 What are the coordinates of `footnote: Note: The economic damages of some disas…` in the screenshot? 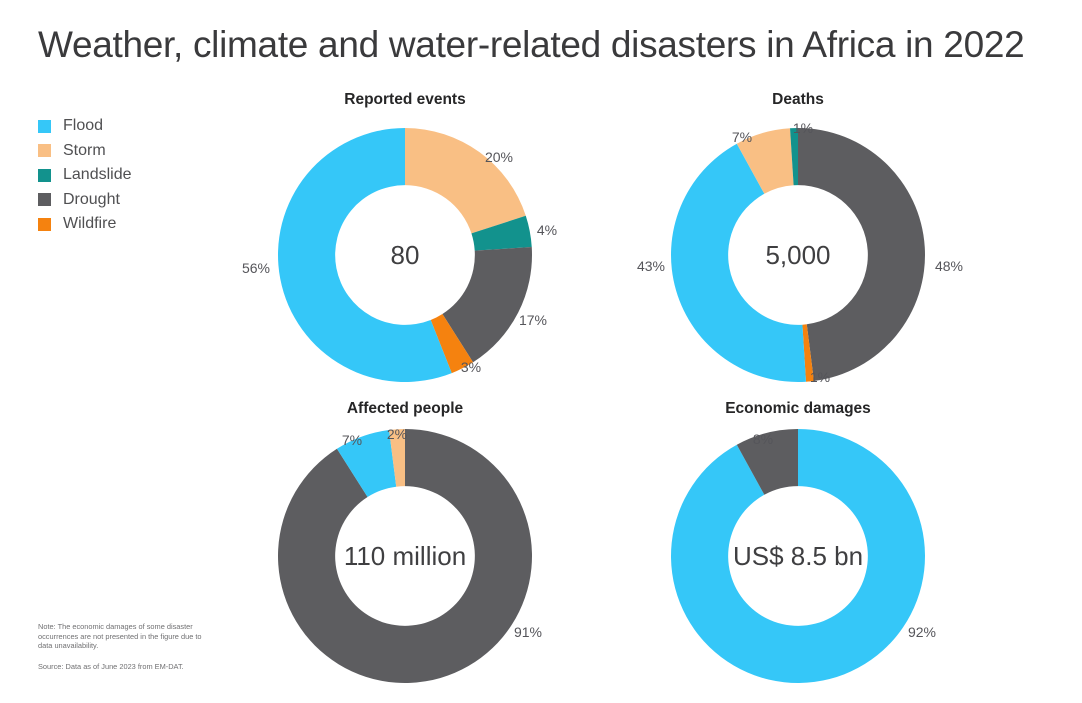 It's located at (120, 636).